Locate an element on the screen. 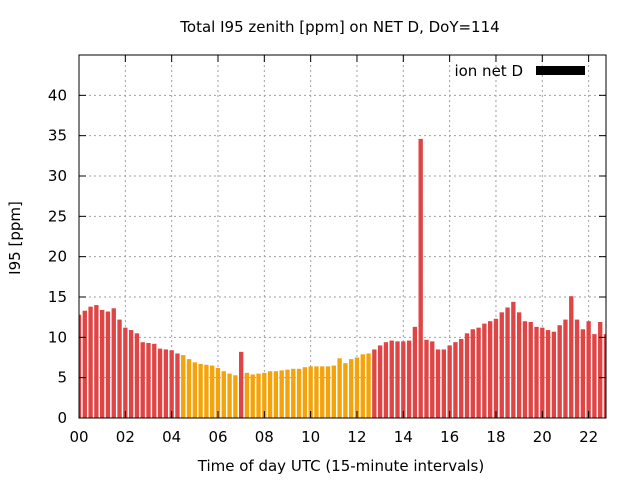  x-tick-label: 08 is located at coordinates (264, 437).